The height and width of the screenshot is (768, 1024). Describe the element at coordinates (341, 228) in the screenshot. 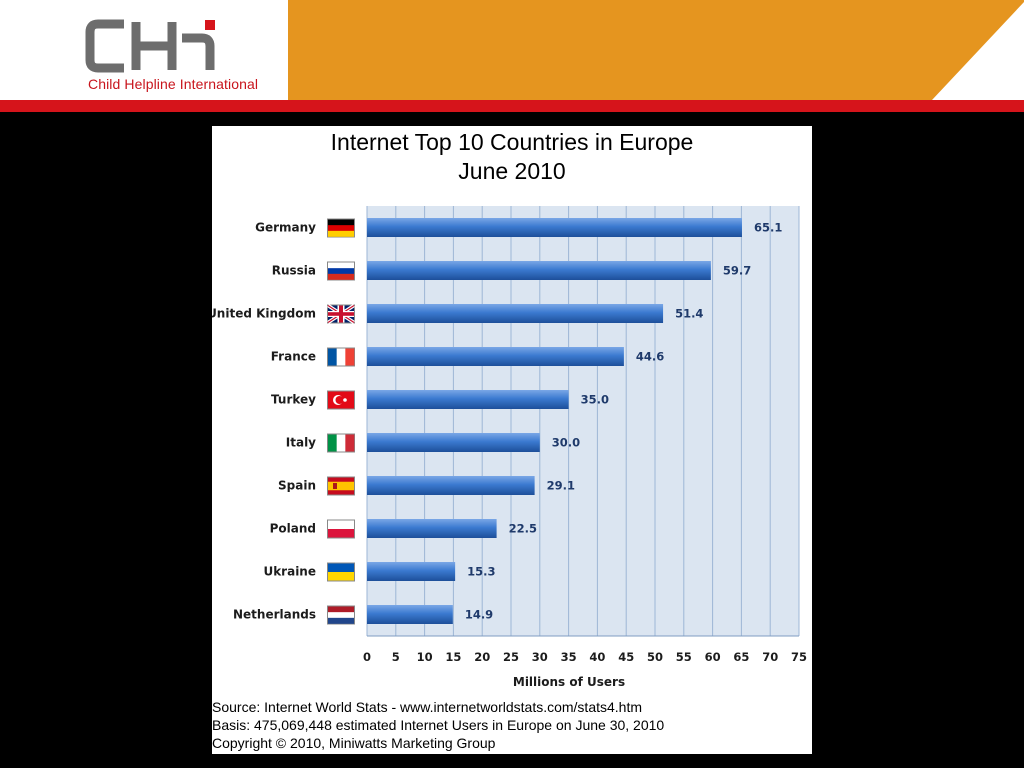

I see `germany-flag-icon` at that location.